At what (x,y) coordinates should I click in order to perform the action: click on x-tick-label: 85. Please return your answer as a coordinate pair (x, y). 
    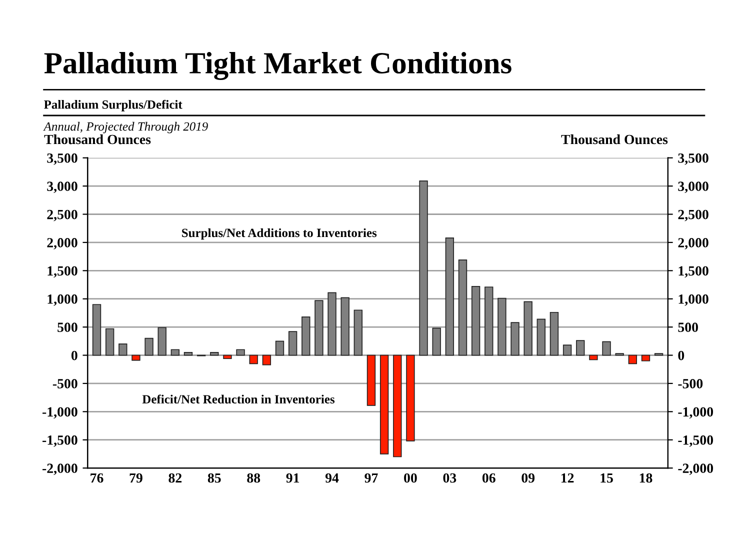
    Looking at the image, I should click on (214, 478).